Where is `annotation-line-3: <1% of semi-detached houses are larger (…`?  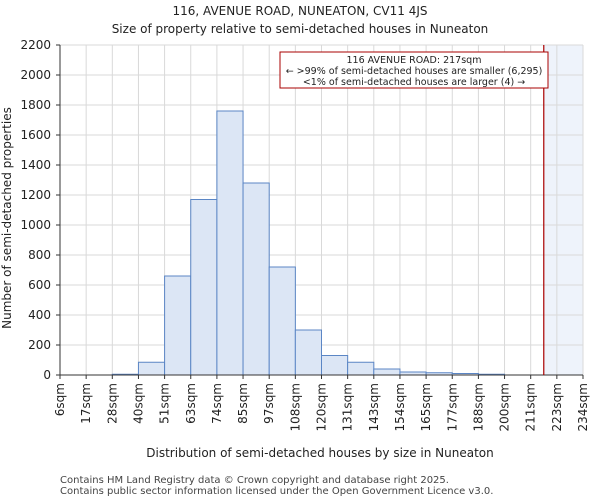 annotation-line-3: <1% of semi-detached houses are larger (… is located at coordinates (414, 82).